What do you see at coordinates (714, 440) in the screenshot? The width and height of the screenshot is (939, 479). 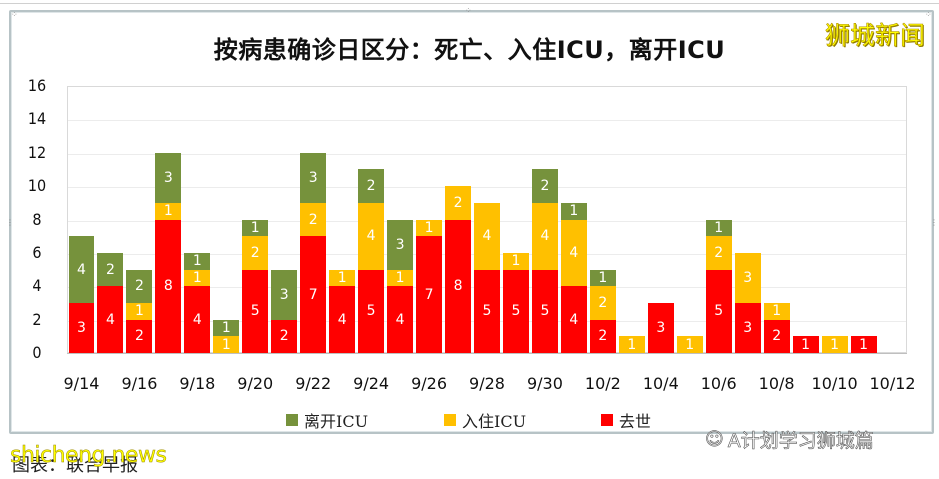 I see `wechat-icon: ☺` at bounding box center [714, 440].